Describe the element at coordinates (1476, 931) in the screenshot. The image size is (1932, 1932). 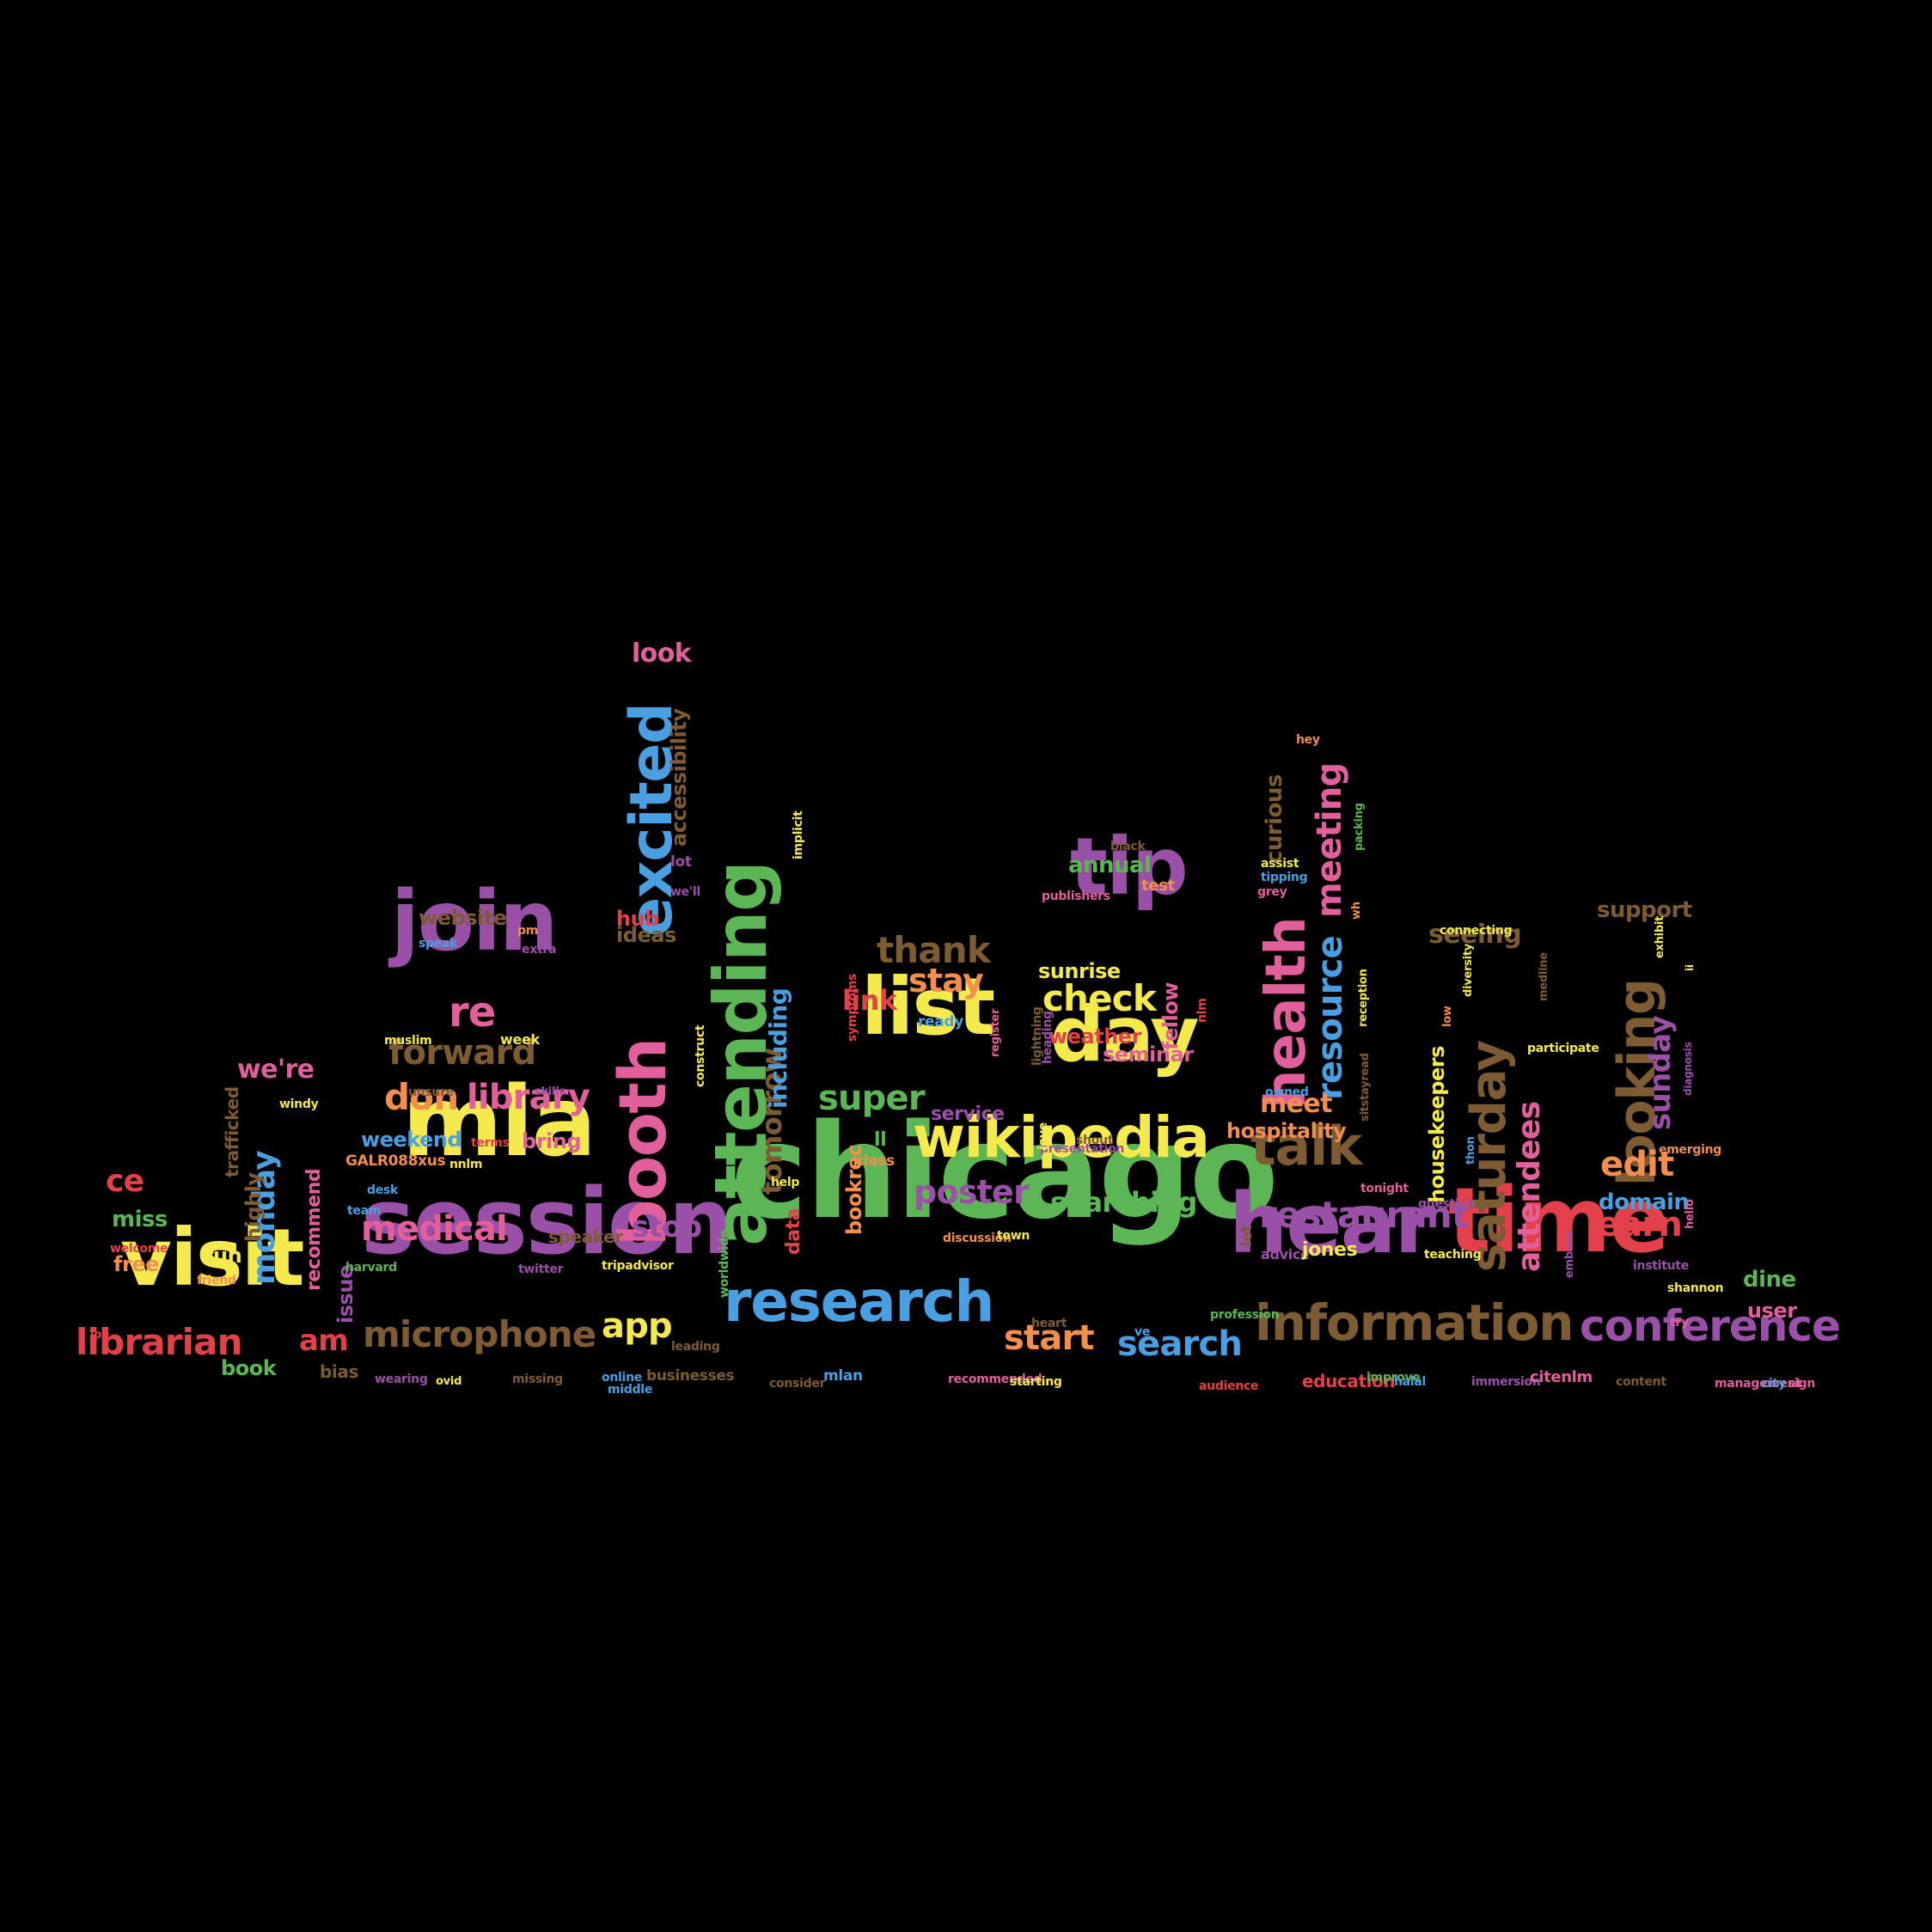
I see `word-connecting: connecting` at that location.